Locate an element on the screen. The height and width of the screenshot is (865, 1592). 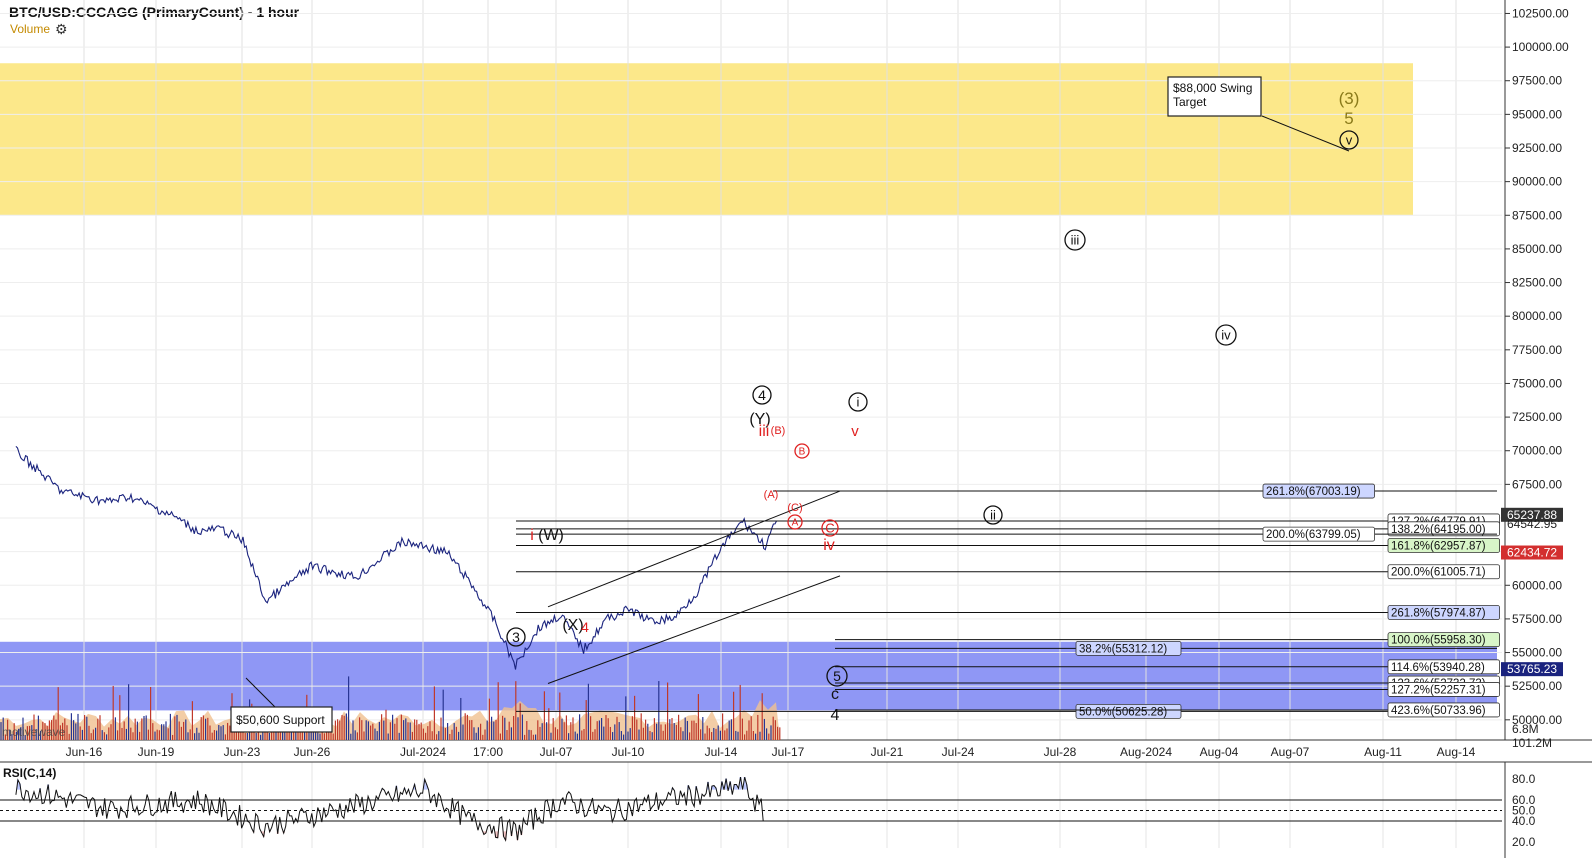
x-tick-label: Aug-2024 is located at coordinates (1146, 752).